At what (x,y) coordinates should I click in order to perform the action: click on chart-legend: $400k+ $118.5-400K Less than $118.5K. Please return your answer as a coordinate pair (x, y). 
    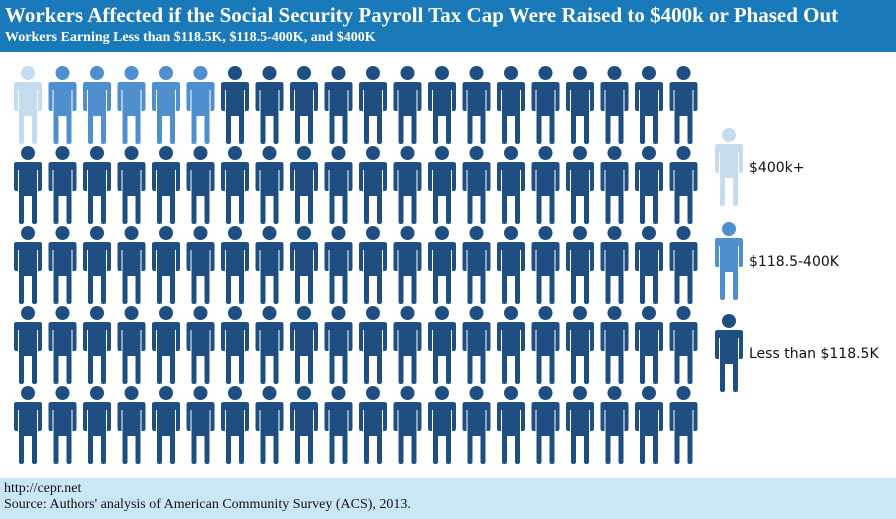
    Looking at the image, I should click on (804, 268).